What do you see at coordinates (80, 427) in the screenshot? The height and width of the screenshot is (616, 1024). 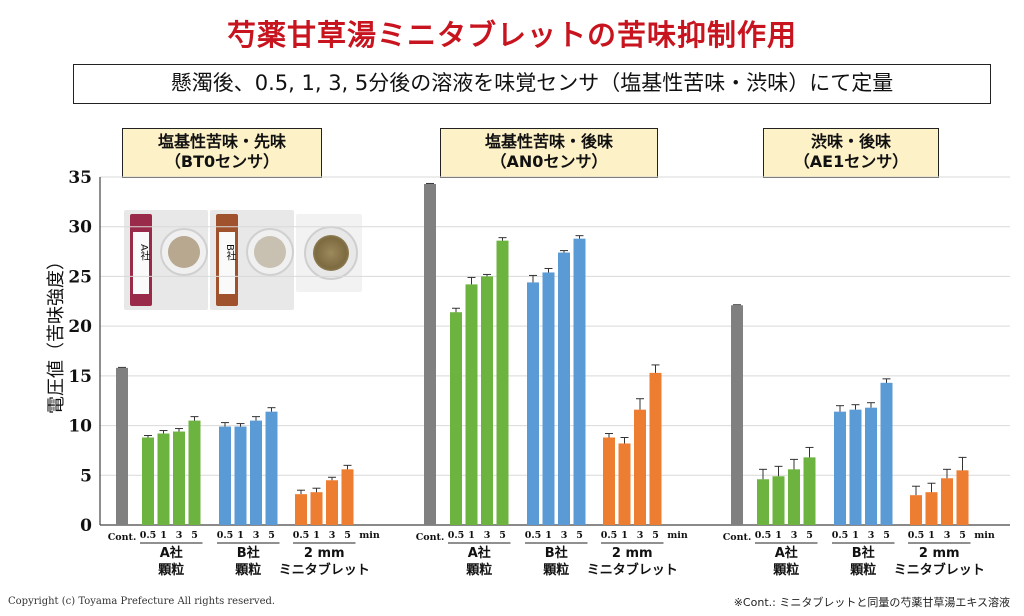 I see `y-tick-label: 10` at bounding box center [80, 427].